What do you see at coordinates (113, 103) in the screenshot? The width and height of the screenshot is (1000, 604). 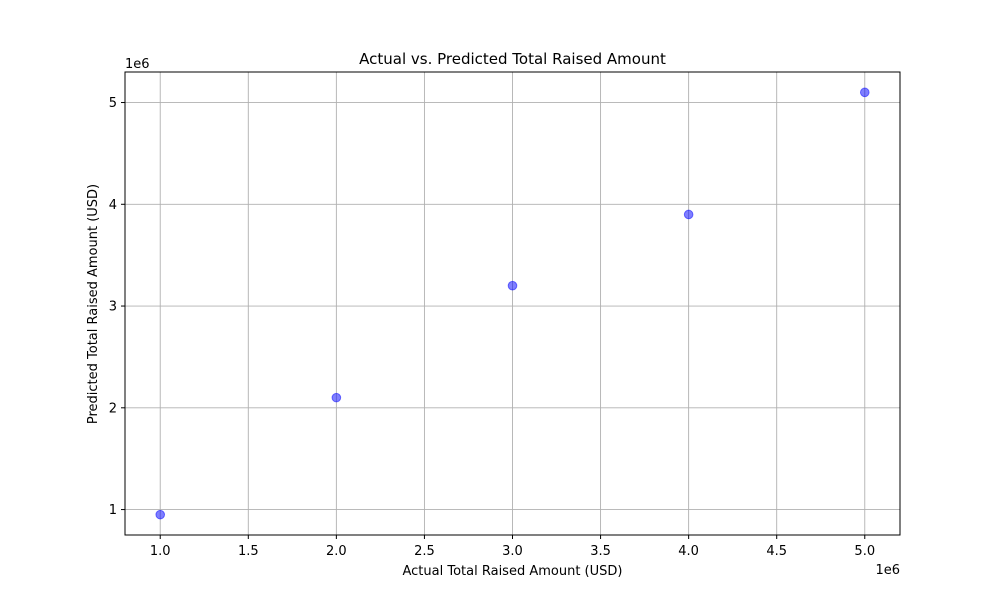 I see `y-tick-label: 5` at bounding box center [113, 103].